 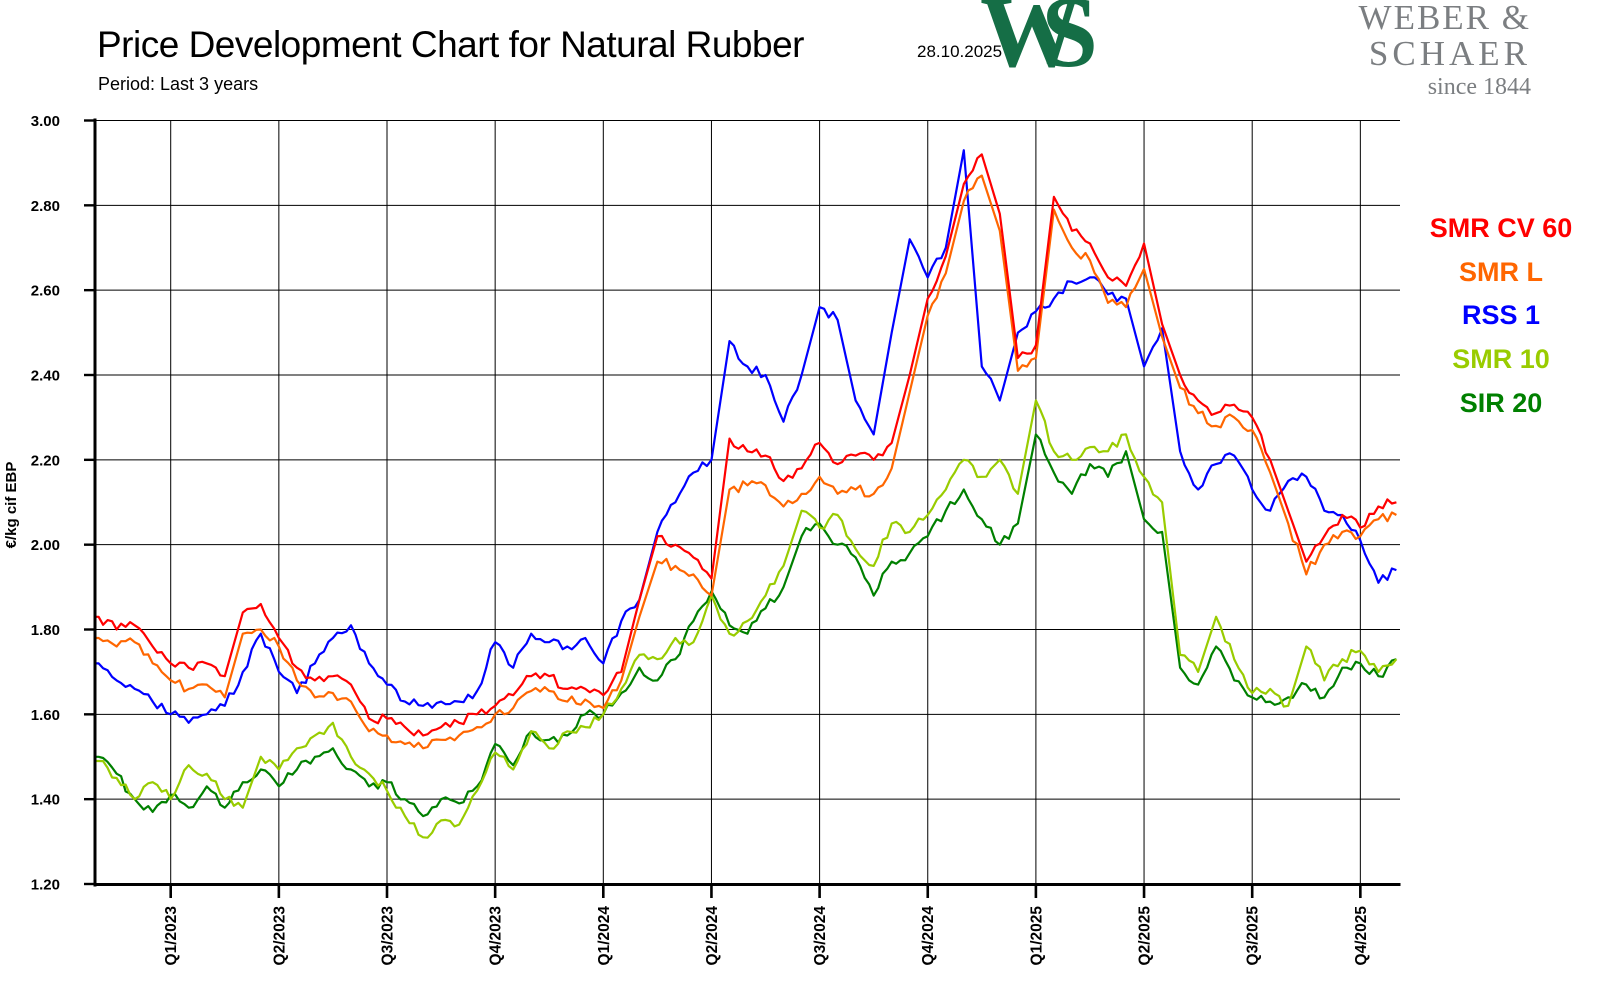 I want to click on logo-name-line1: WEBER &, so click(x=1444, y=18).